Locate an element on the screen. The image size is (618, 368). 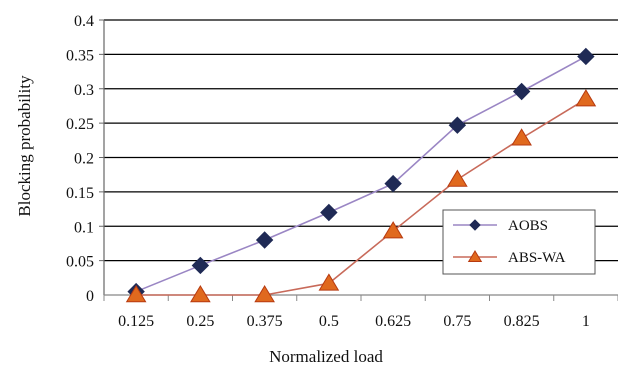
x-tick-label: 0.825 is located at coordinates (522, 321).